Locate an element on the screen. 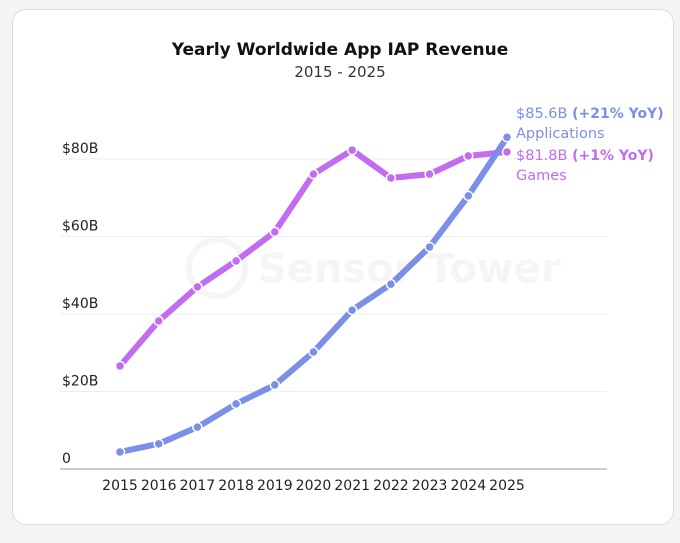 This screenshot has width=680, height=543. games-end-label: $81.8B (+1% YoY) Games is located at coordinates (585, 166).